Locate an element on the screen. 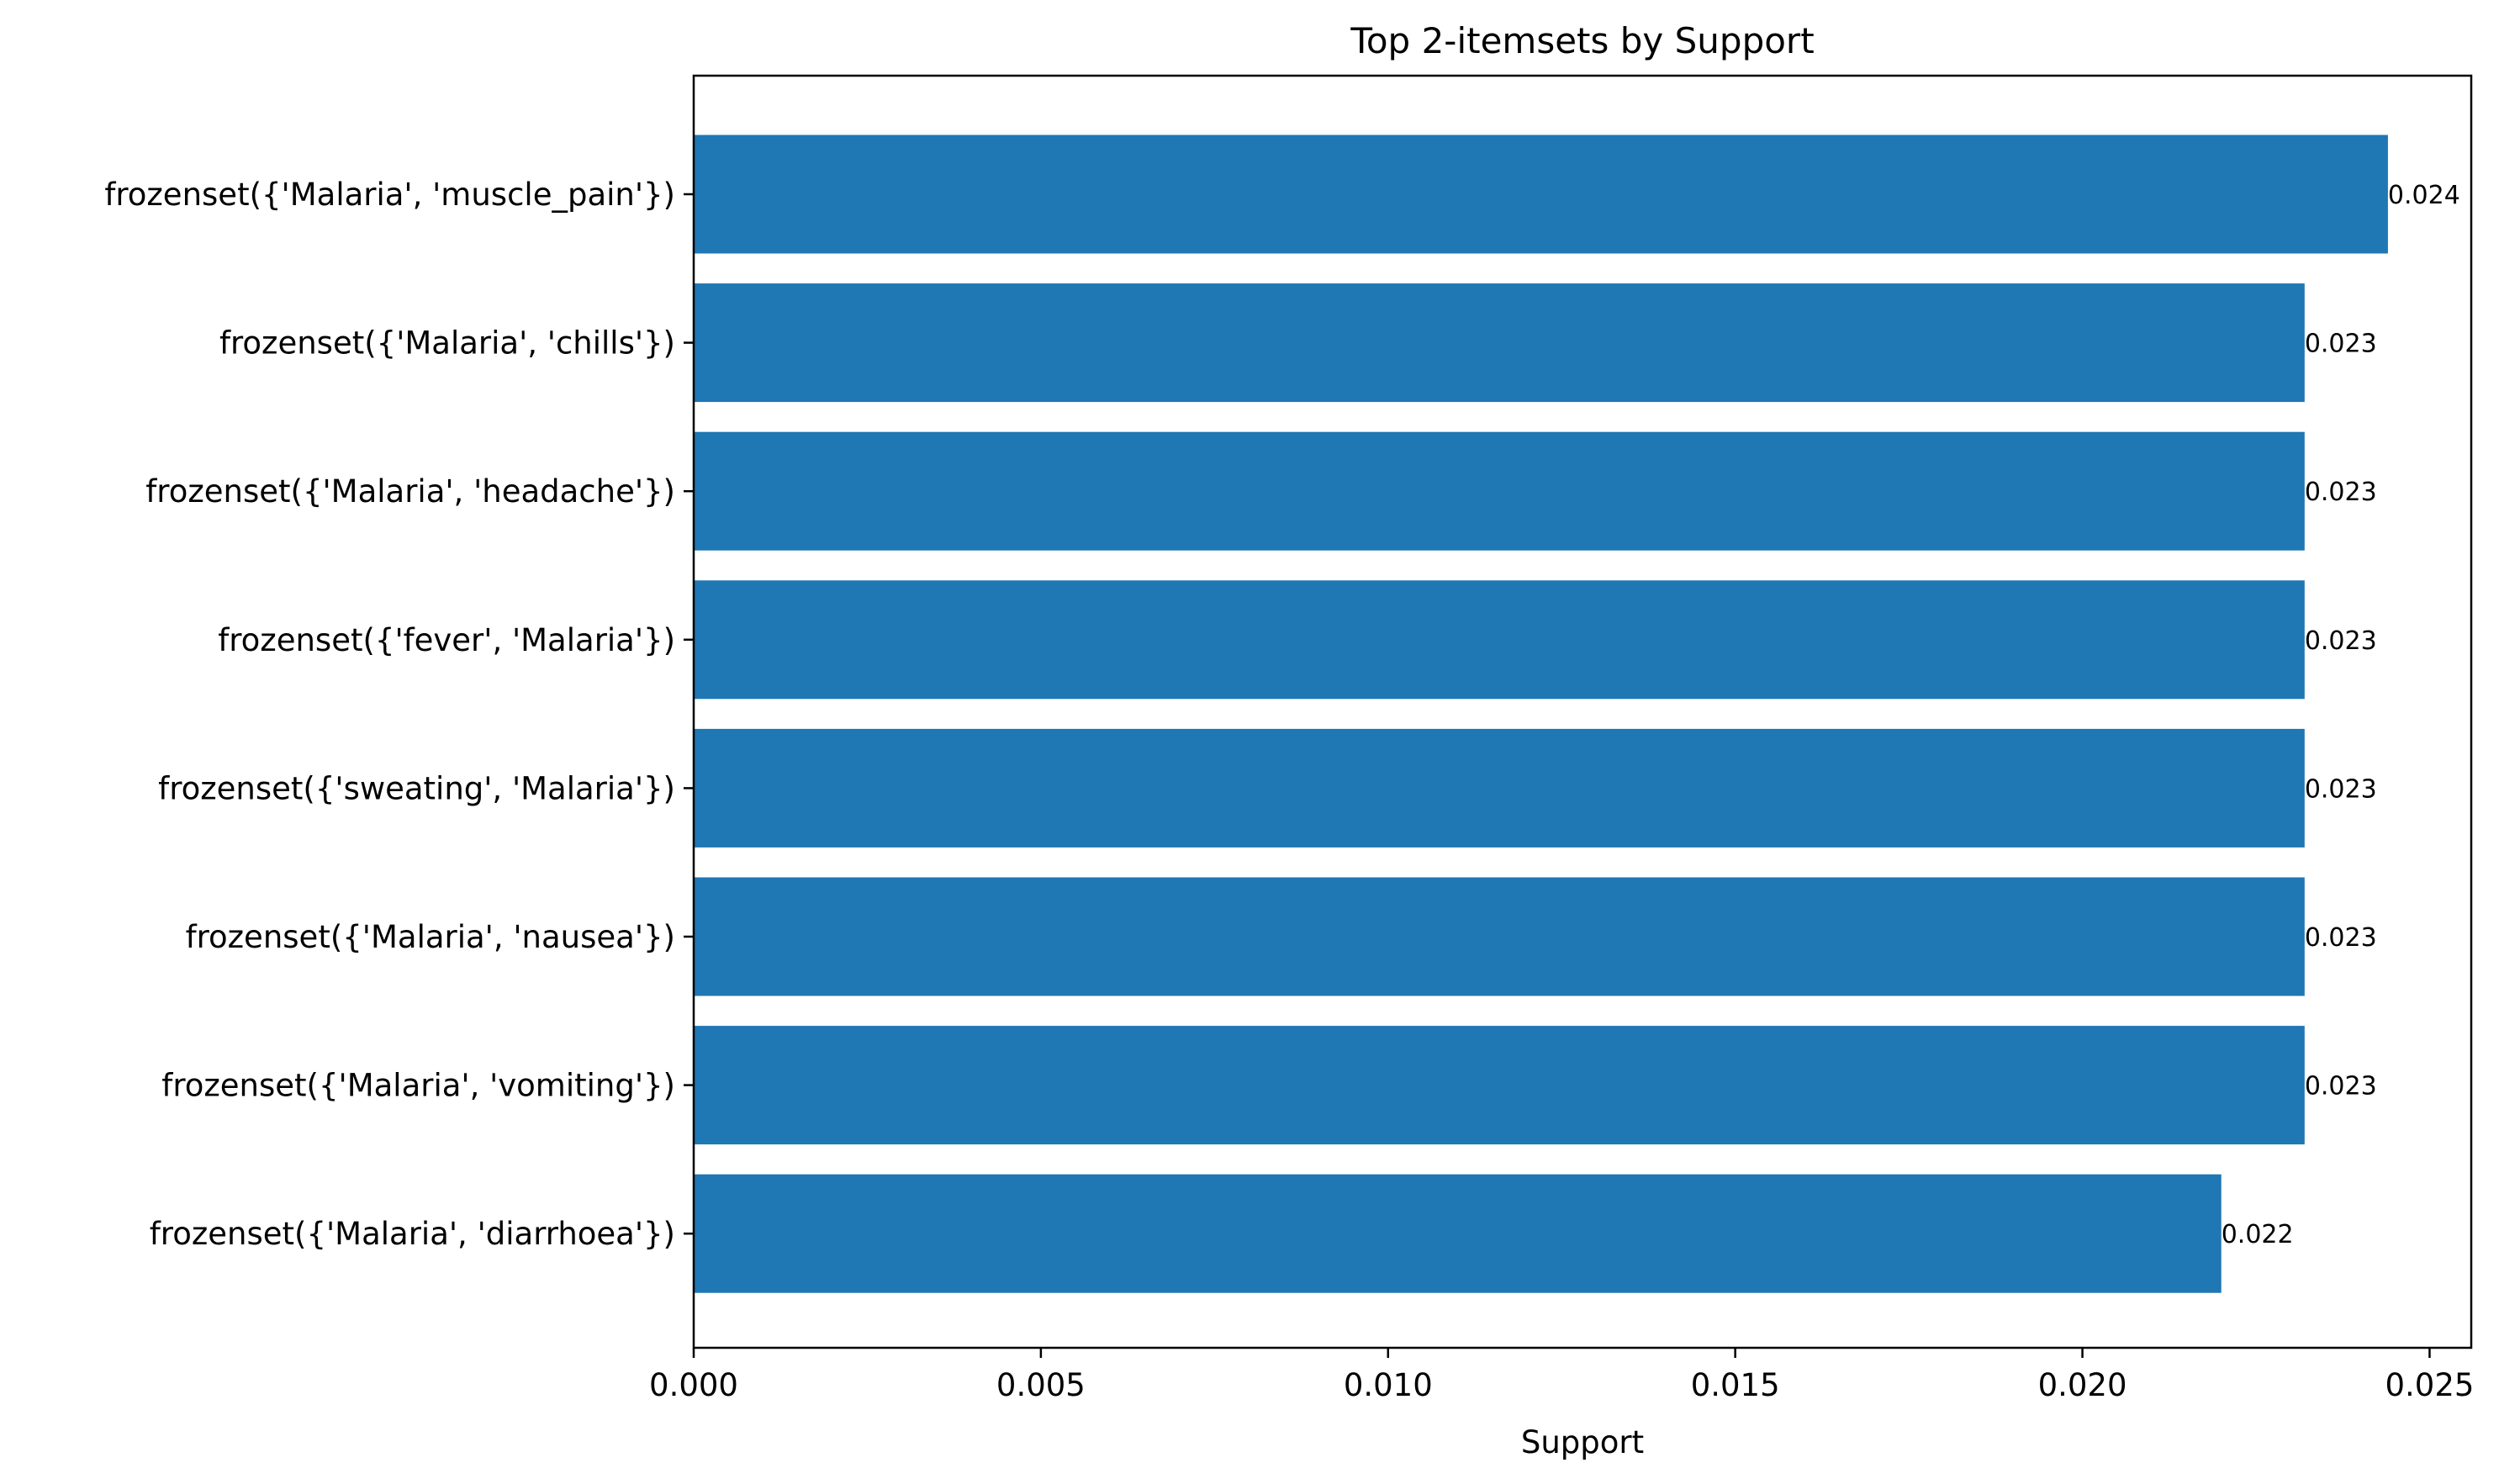 This screenshot has width=2499, height=1484. value-labels-group: 0.024 0.023 0.023 0.023 0.023 0.023 0.023 0.022 is located at coordinates (2341, 715).